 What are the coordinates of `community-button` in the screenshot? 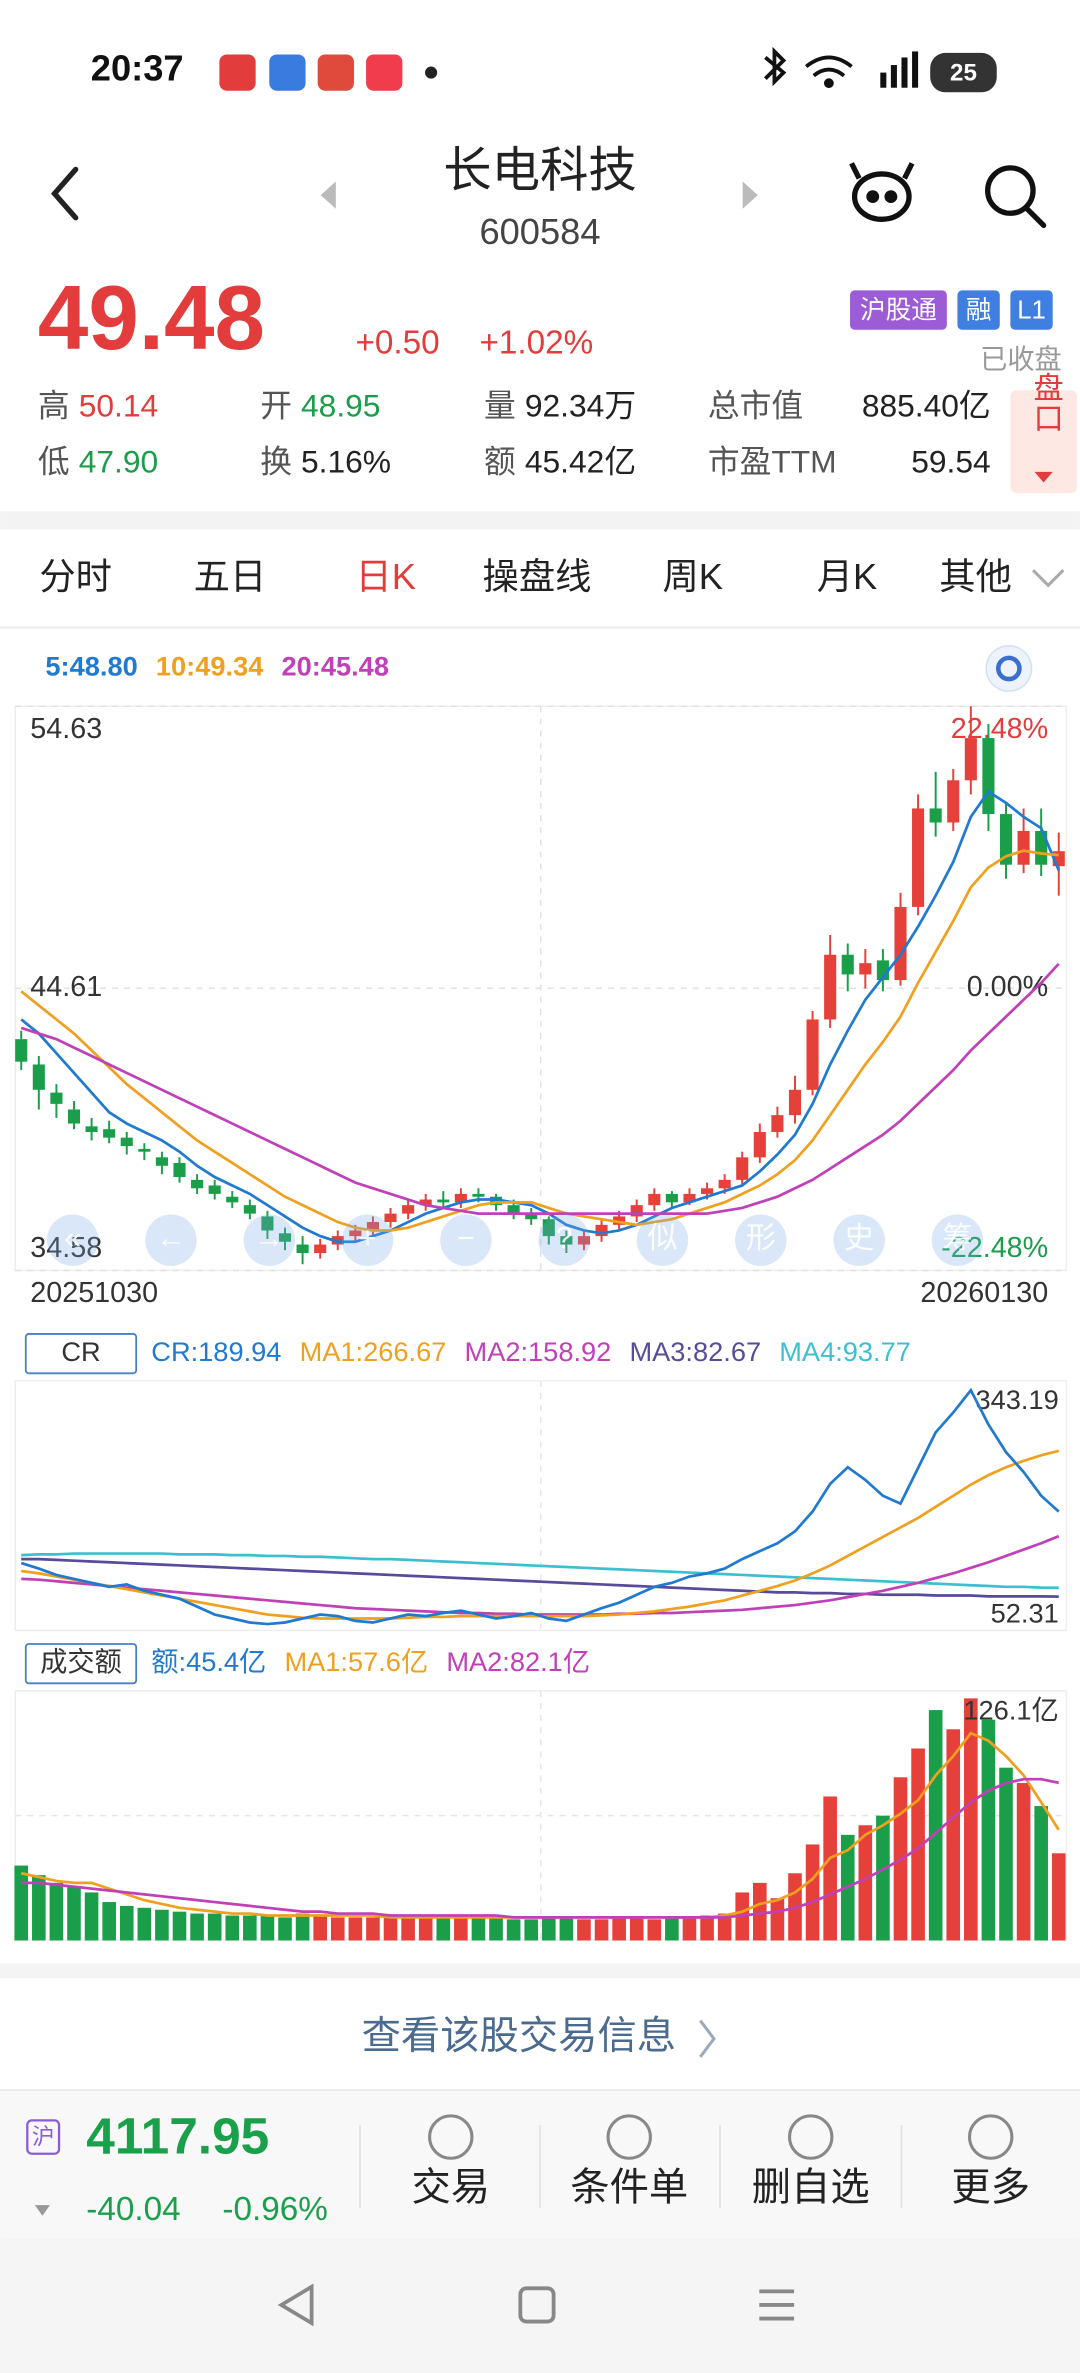 It's located at (882, 192).